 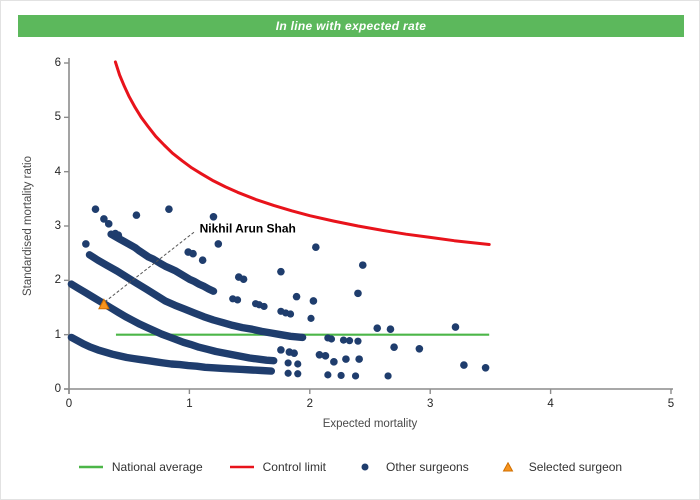 What do you see at coordinates (550, 404) in the screenshot?
I see `x-tick-label: 4` at bounding box center [550, 404].